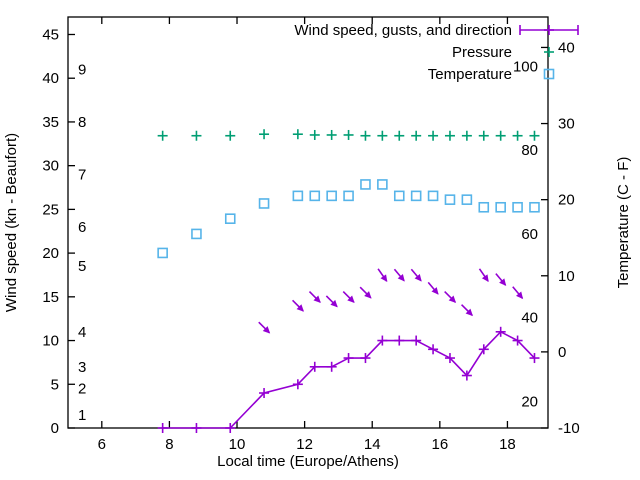 The height and width of the screenshot is (480, 640). Describe the element at coordinates (566, 124) in the screenshot. I see `y2-tick-label: 30` at that location.